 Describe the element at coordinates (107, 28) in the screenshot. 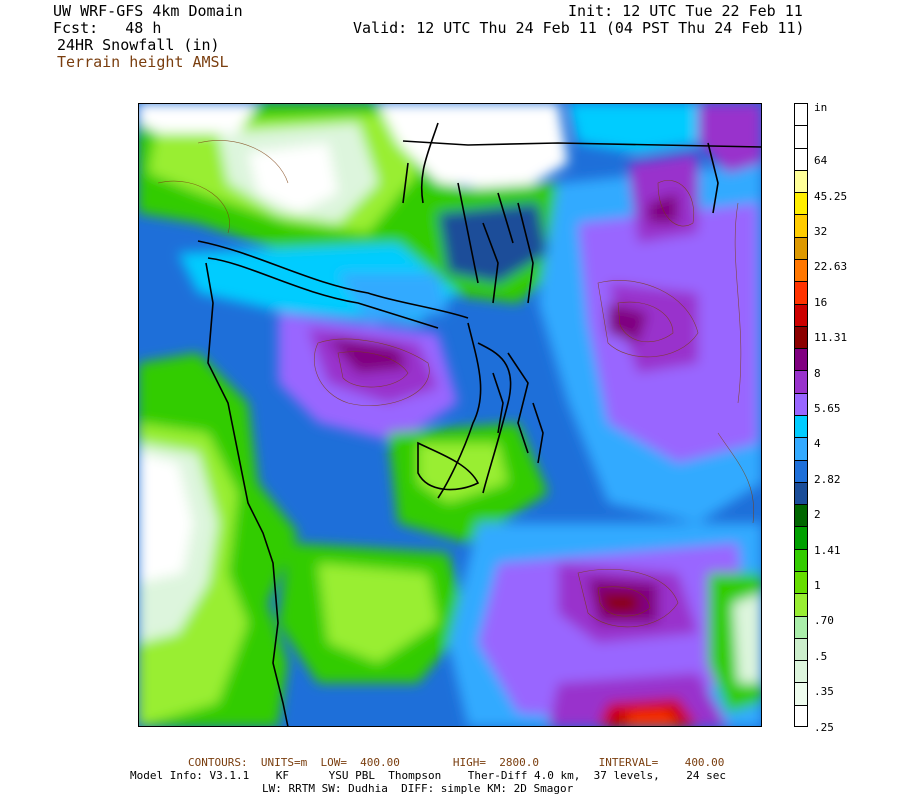

I see `forecast-hour: Fcst: 48 h` at that location.